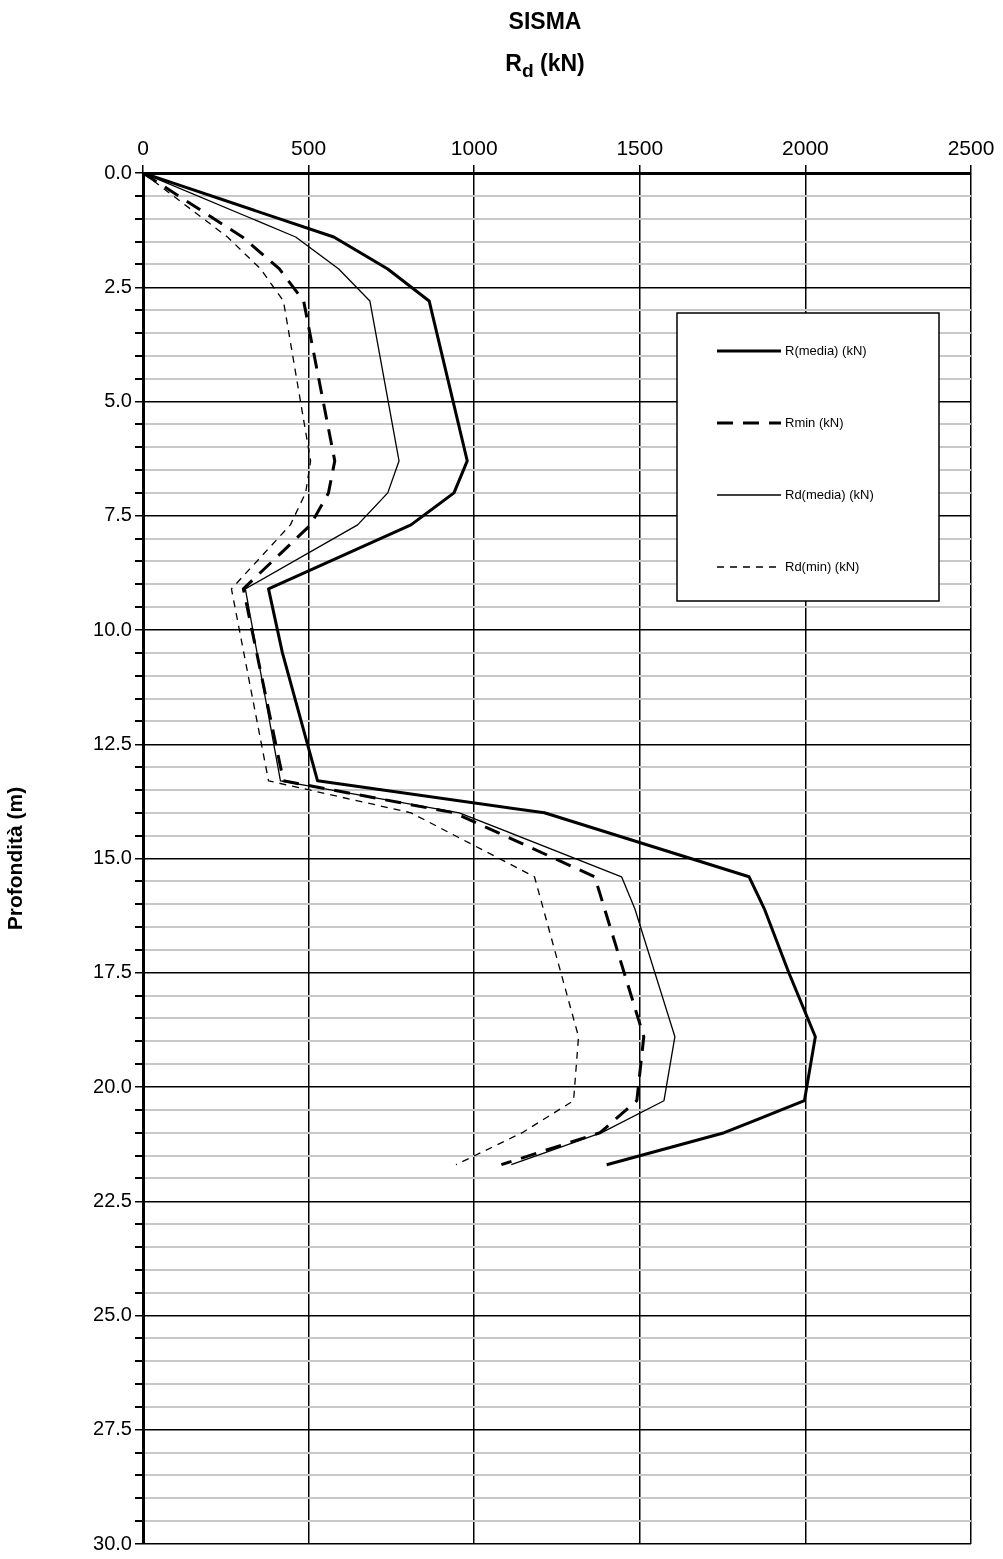 The image size is (1003, 1559). What do you see at coordinates (112, 628) in the screenshot?
I see `y-tick-label: 10.0` at bounding box center [112, 628].